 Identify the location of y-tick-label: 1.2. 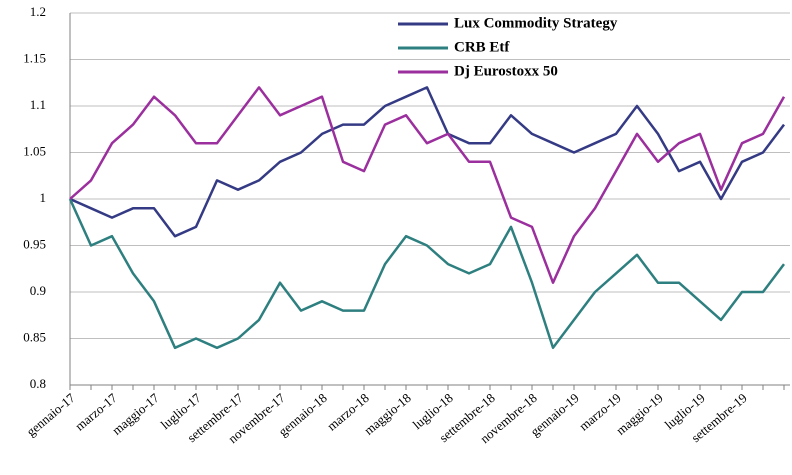
(38, 11).